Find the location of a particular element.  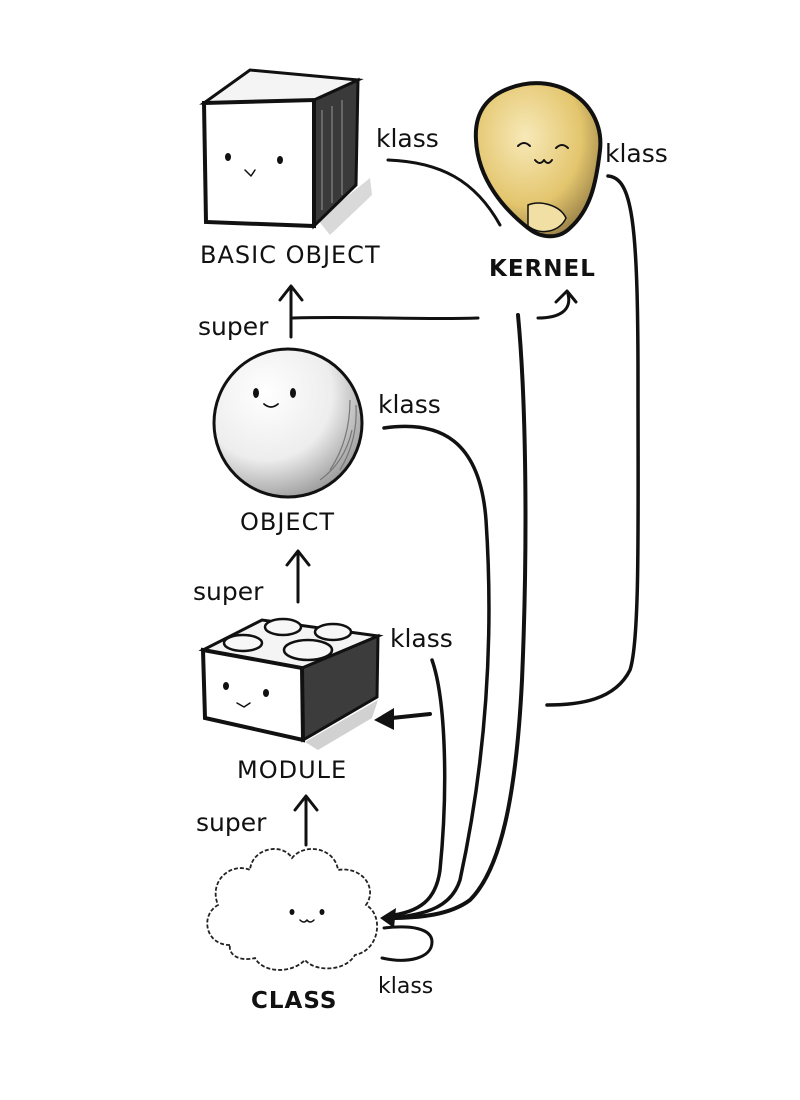

kernel-node: KERNEL is located at coordinates (538, 181).